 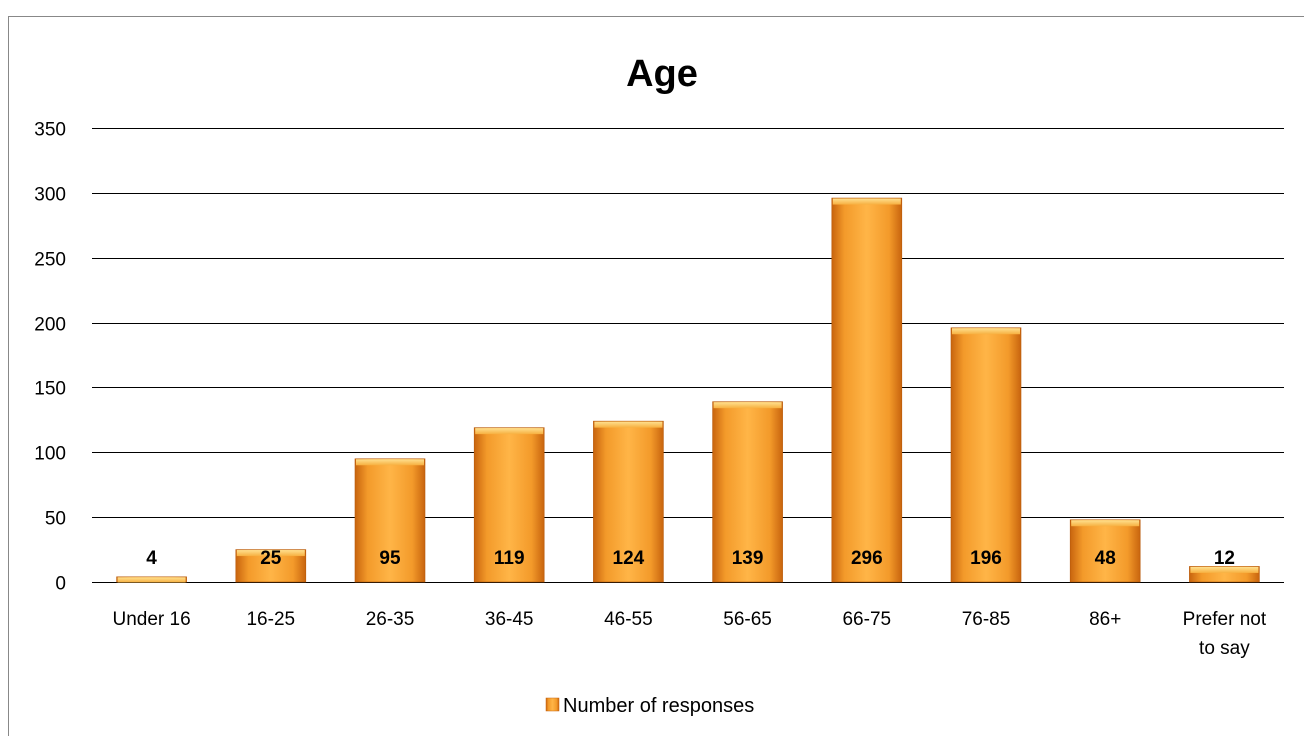 I want to click on chart-title: Age, so click(x=662, y=74).